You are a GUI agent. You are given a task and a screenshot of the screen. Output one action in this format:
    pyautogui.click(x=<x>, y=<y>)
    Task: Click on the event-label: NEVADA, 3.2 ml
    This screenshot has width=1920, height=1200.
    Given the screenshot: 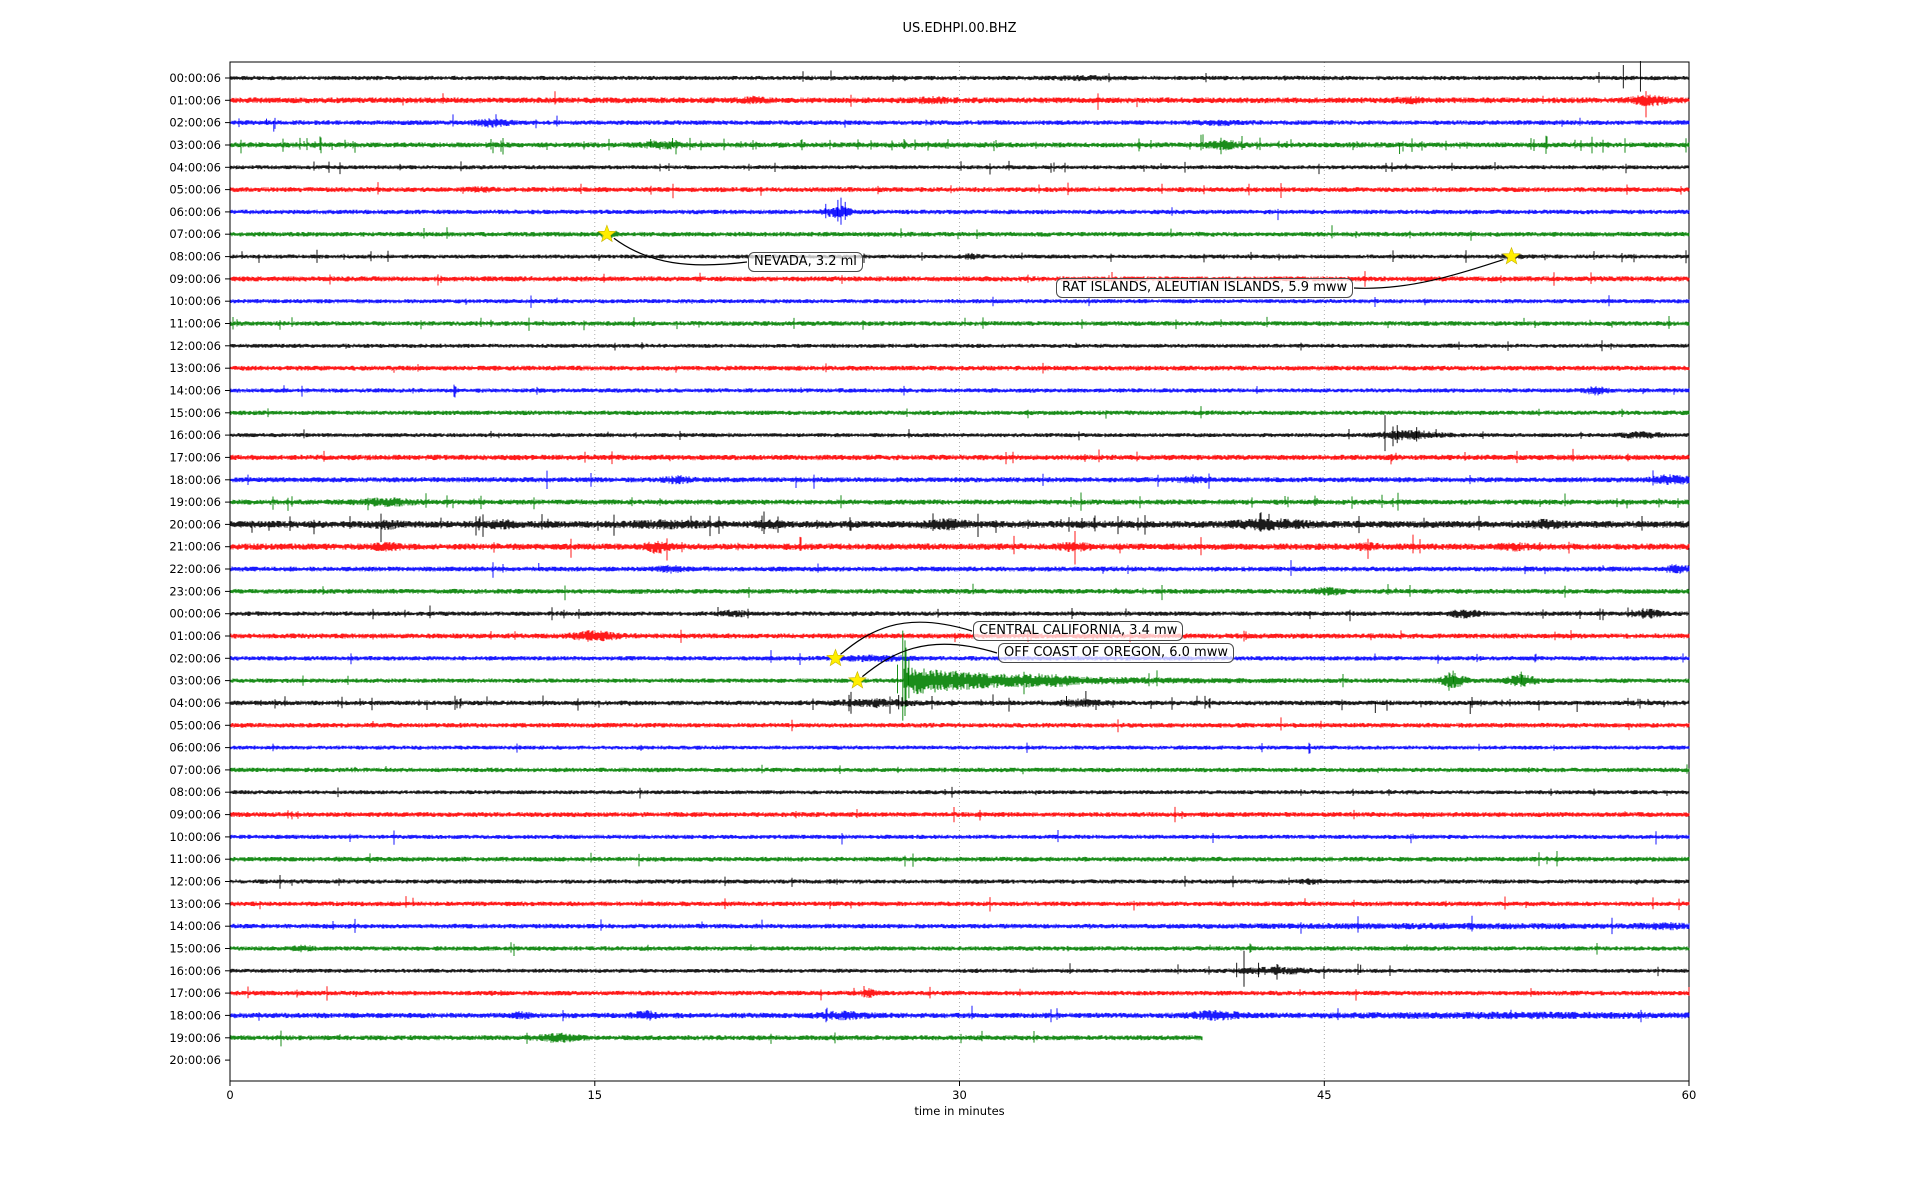 What is the action you would take?
    pyautogui.click(x=805, y=262)
    